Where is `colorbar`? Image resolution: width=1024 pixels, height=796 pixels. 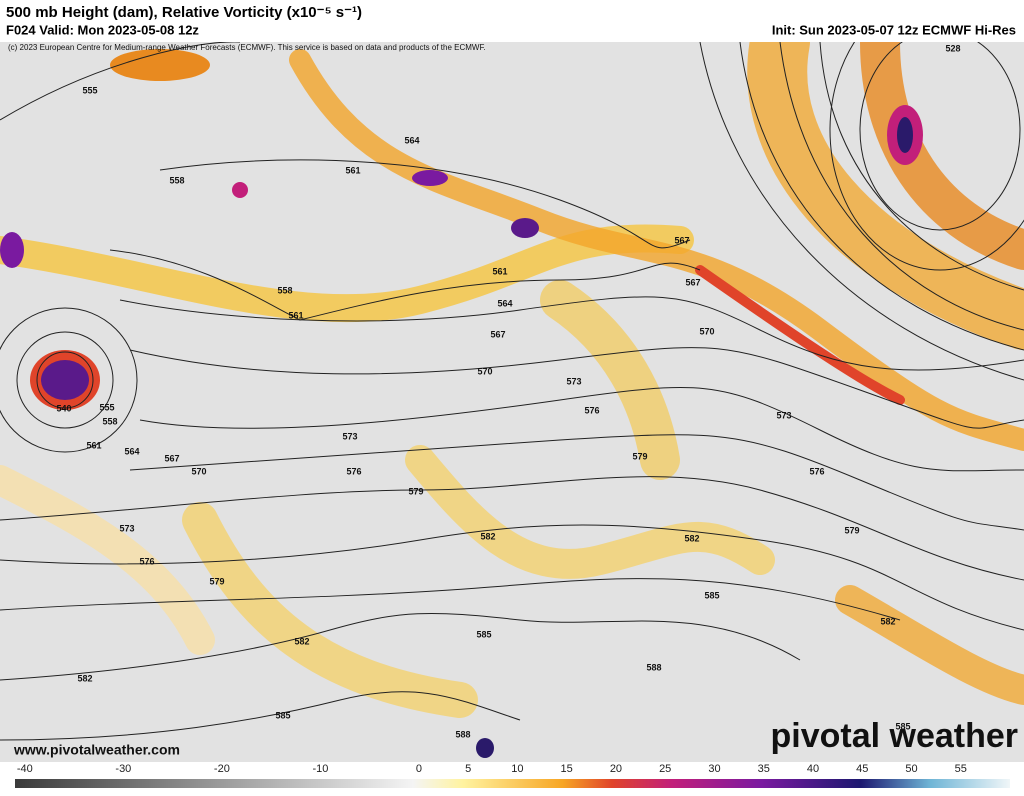
colorbar is located at coordinates (512, 783).